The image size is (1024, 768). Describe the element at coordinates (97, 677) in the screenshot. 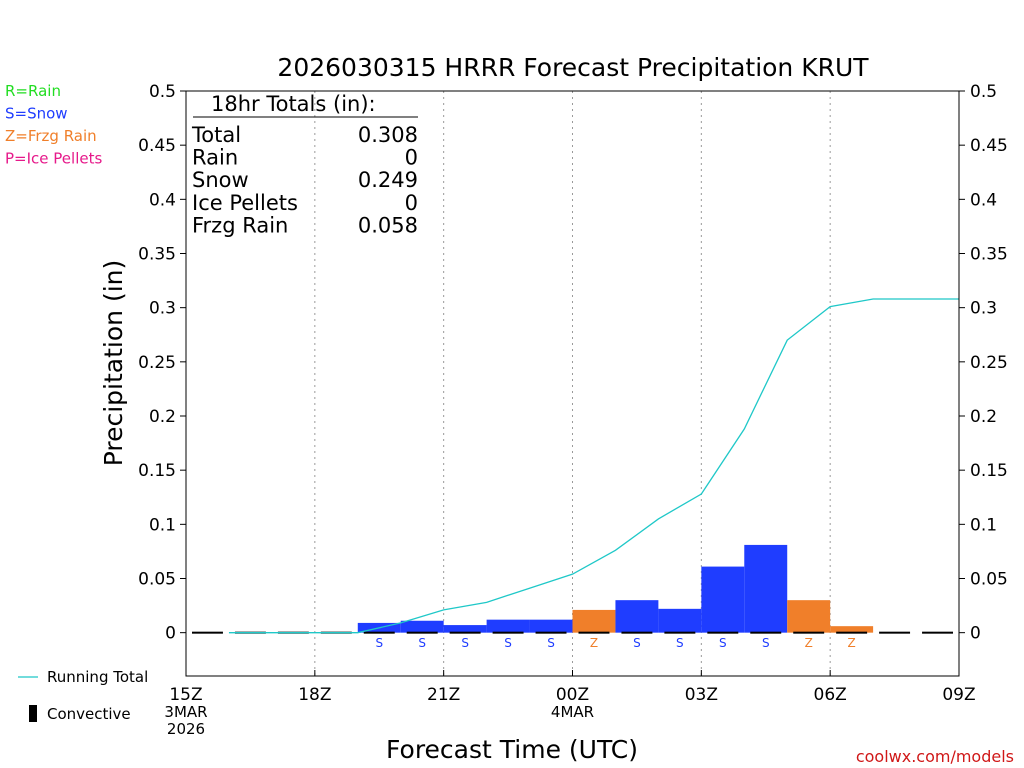

I see `running-total-legend-label: Running Total` at that location.